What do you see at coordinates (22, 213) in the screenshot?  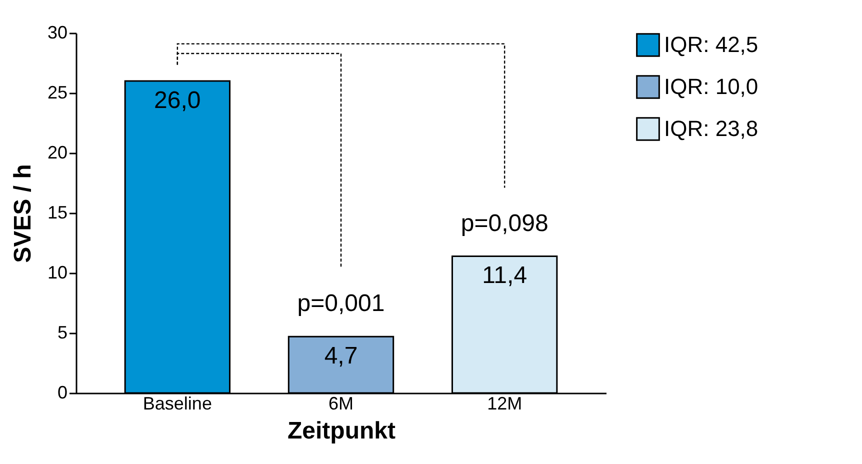 I see `y-axis-title: SVES / h` at bounding box center [22, 213].